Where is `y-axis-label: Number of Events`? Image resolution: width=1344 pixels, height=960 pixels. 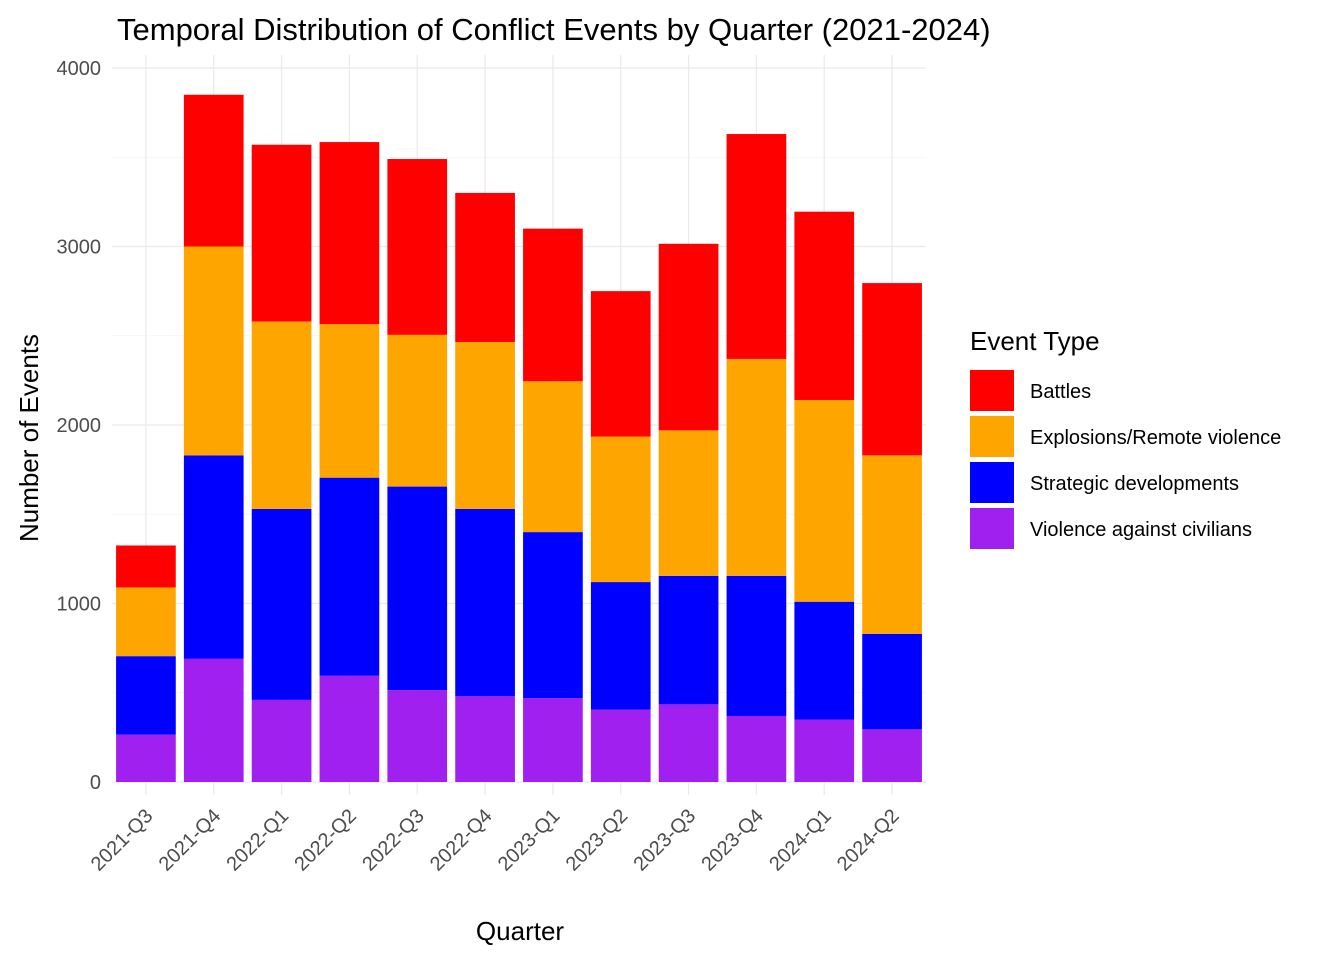 y-axis-label: Number of Events is located at coordinates (29, 438).